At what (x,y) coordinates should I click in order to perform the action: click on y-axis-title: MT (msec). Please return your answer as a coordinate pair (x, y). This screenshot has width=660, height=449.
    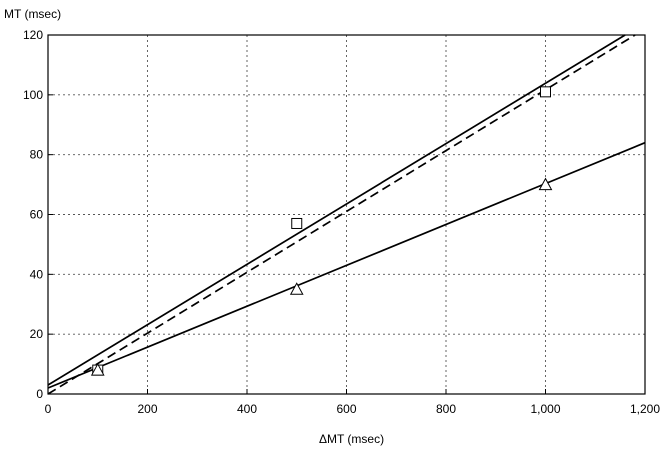
    Looking at the image, I should click on (32, 14).